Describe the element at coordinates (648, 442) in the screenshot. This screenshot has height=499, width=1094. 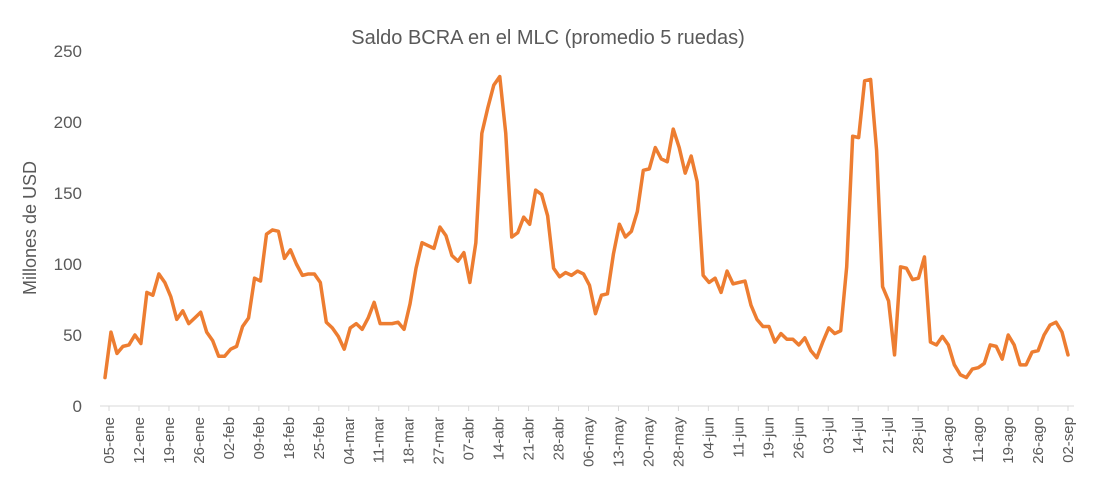
I see `x-tick-label: 20-may` at that location.